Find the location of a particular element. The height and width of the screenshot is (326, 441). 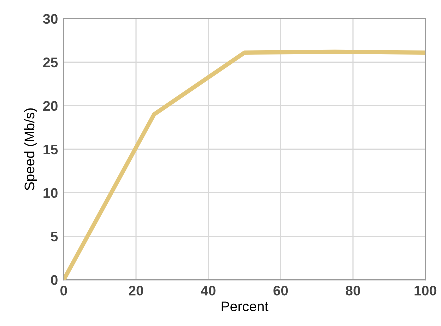

y-tick-label: 30 is located at coordinates (50, 19).